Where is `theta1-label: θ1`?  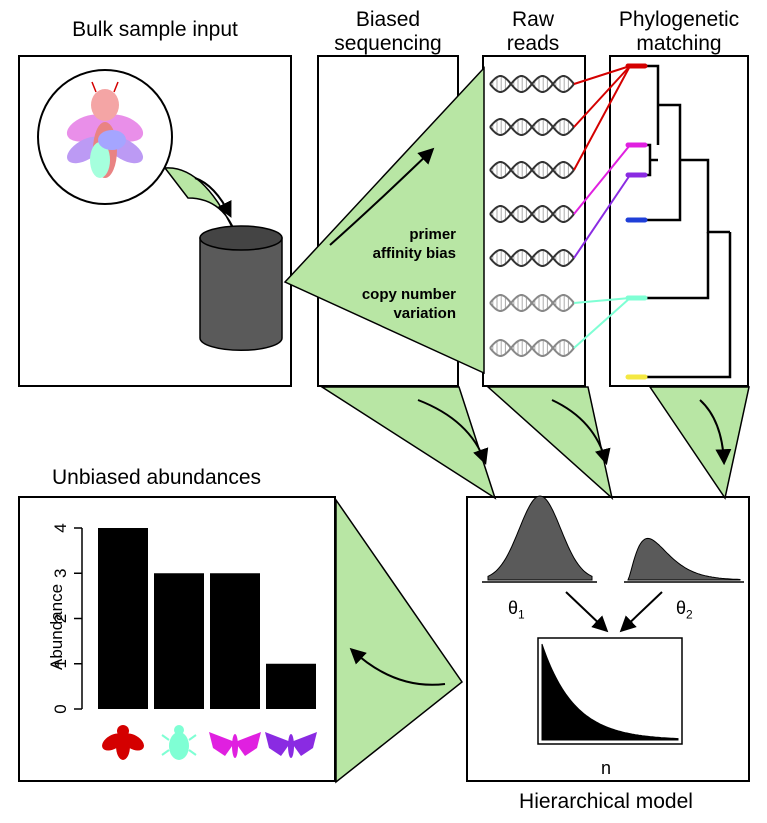
theta1-label: θ1 is located at coordinates (516, 611).